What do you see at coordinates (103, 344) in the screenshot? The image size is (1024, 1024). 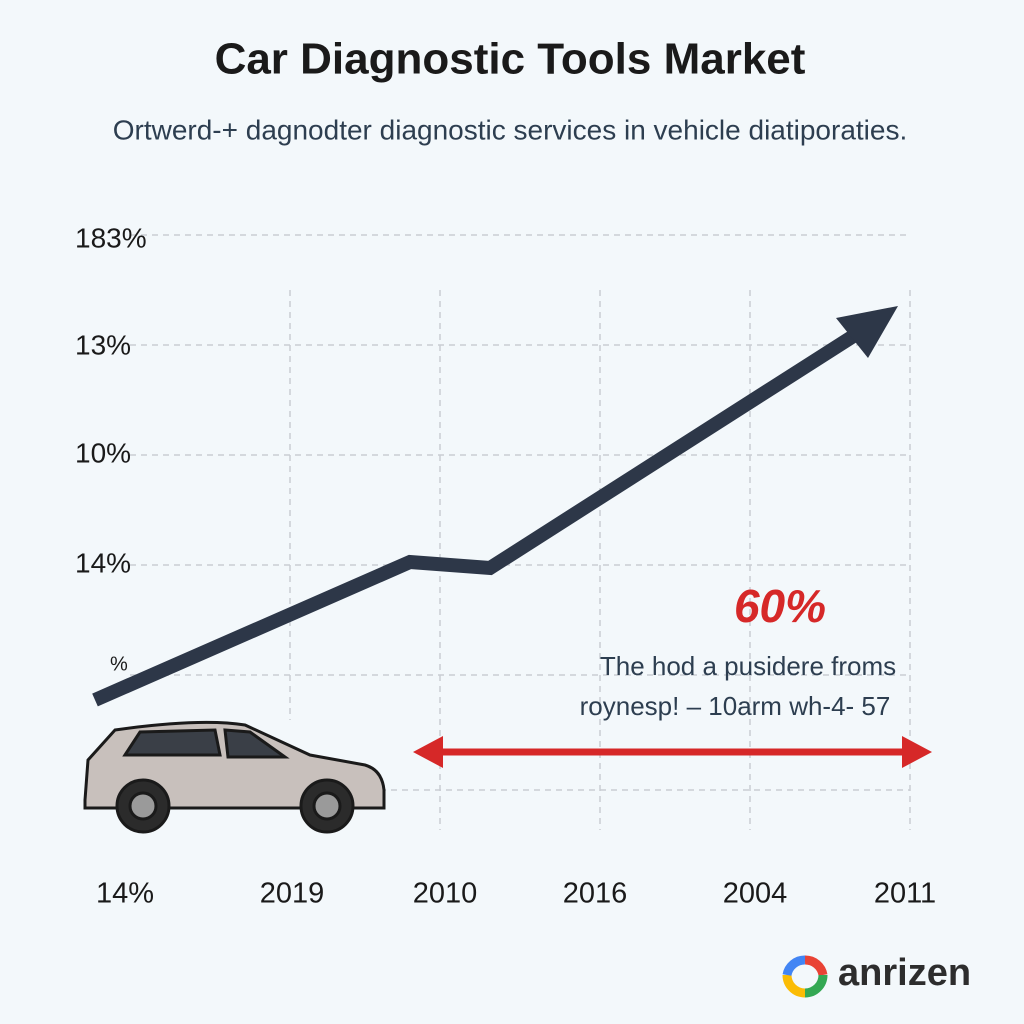 I see `y-label: 13%` at bounding box center [103, 344].